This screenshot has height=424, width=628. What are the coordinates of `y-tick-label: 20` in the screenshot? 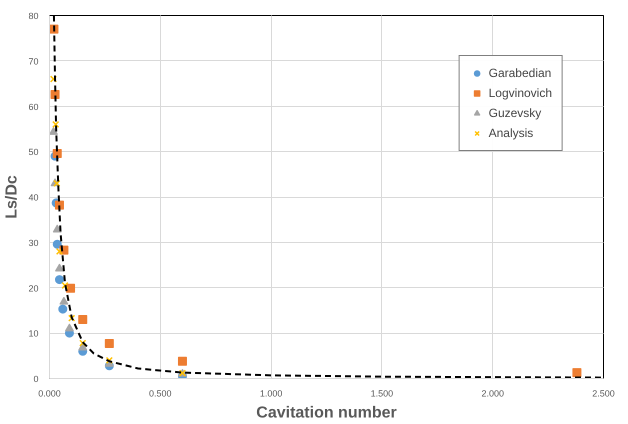 It's located at (33, 288).